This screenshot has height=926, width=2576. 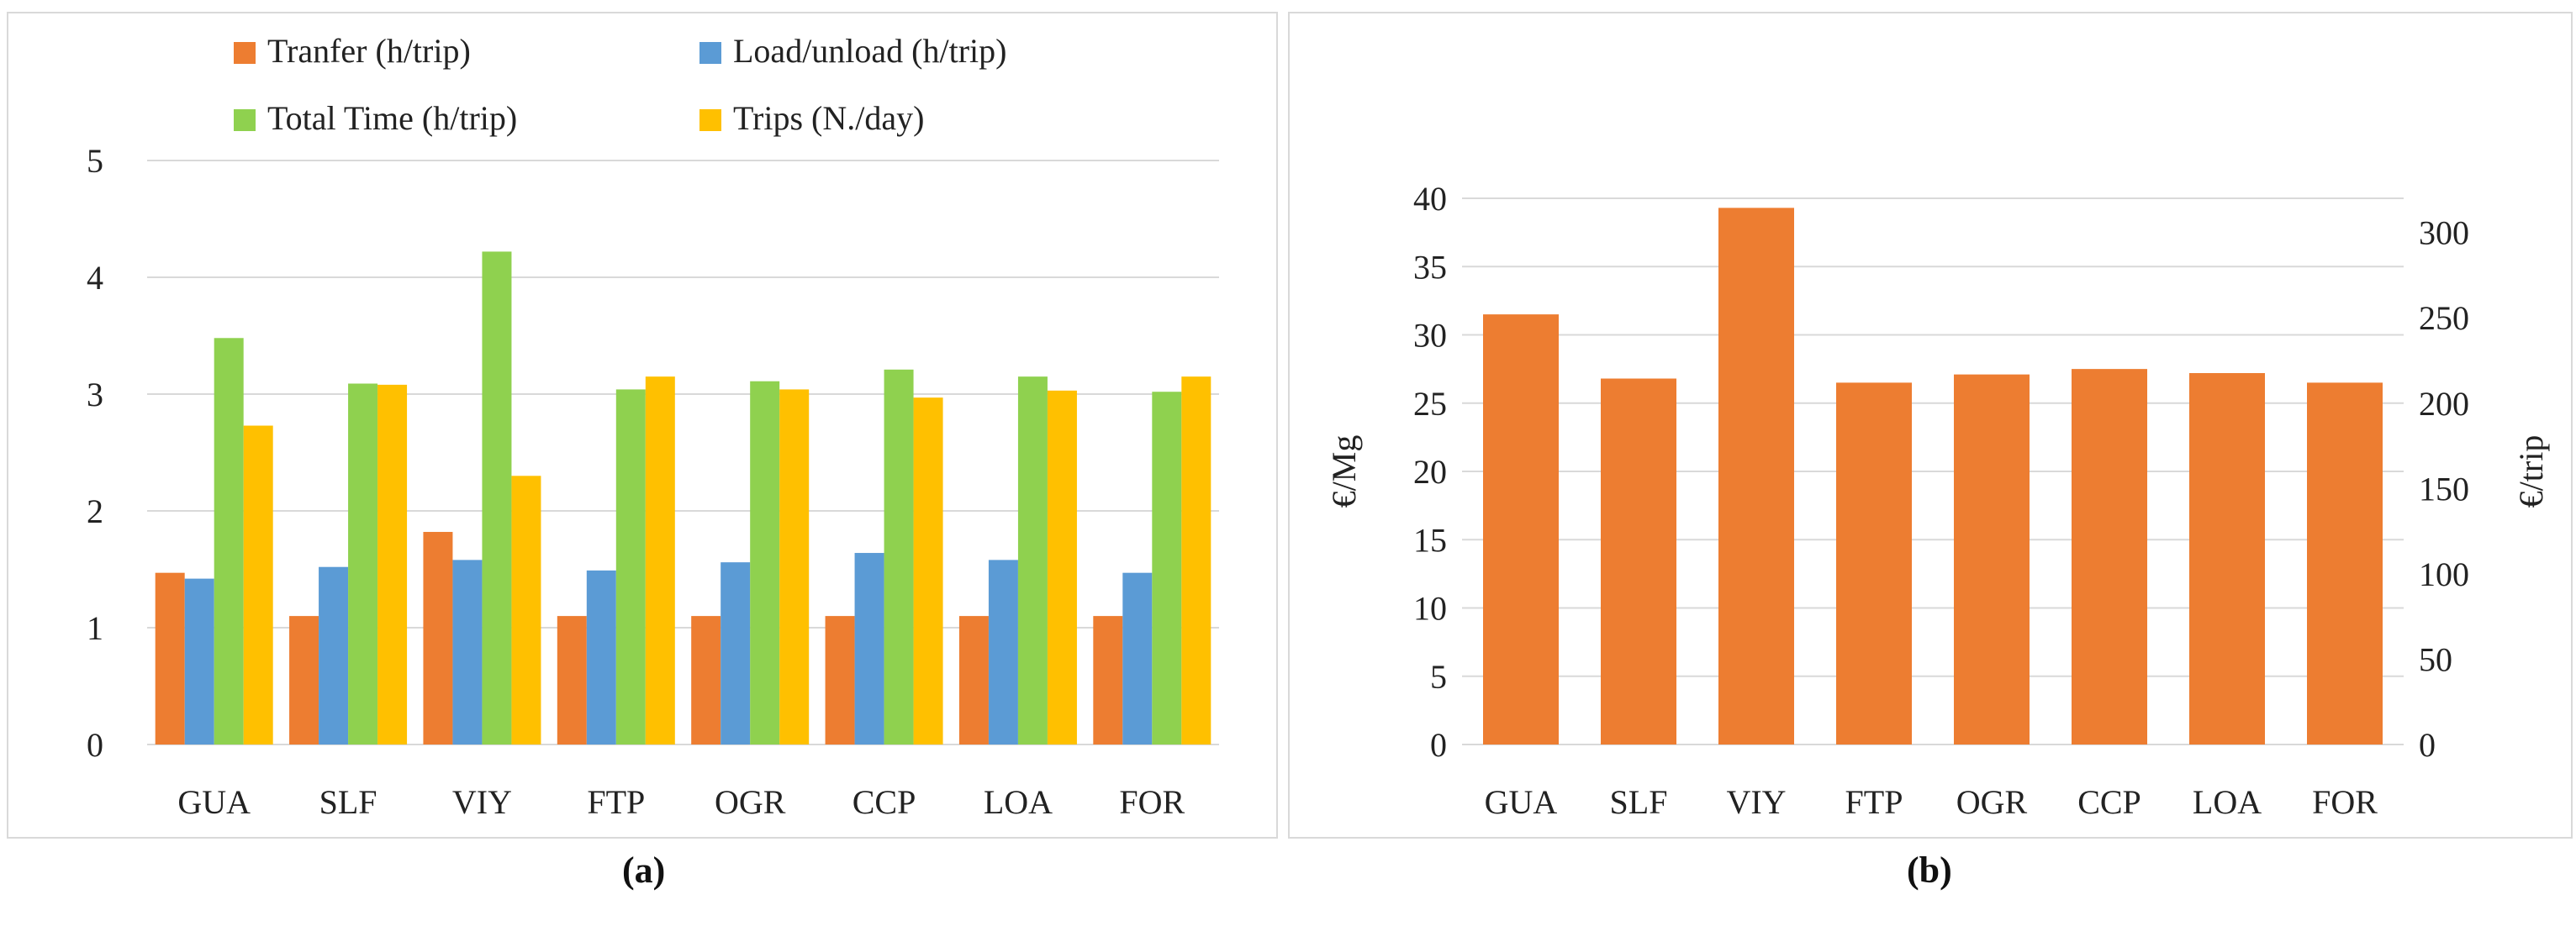 What do you see at coordinates (2428, 745) in the screenshot?
I see `y-right-tick-label: 0` at bounding box center [2428, 745].